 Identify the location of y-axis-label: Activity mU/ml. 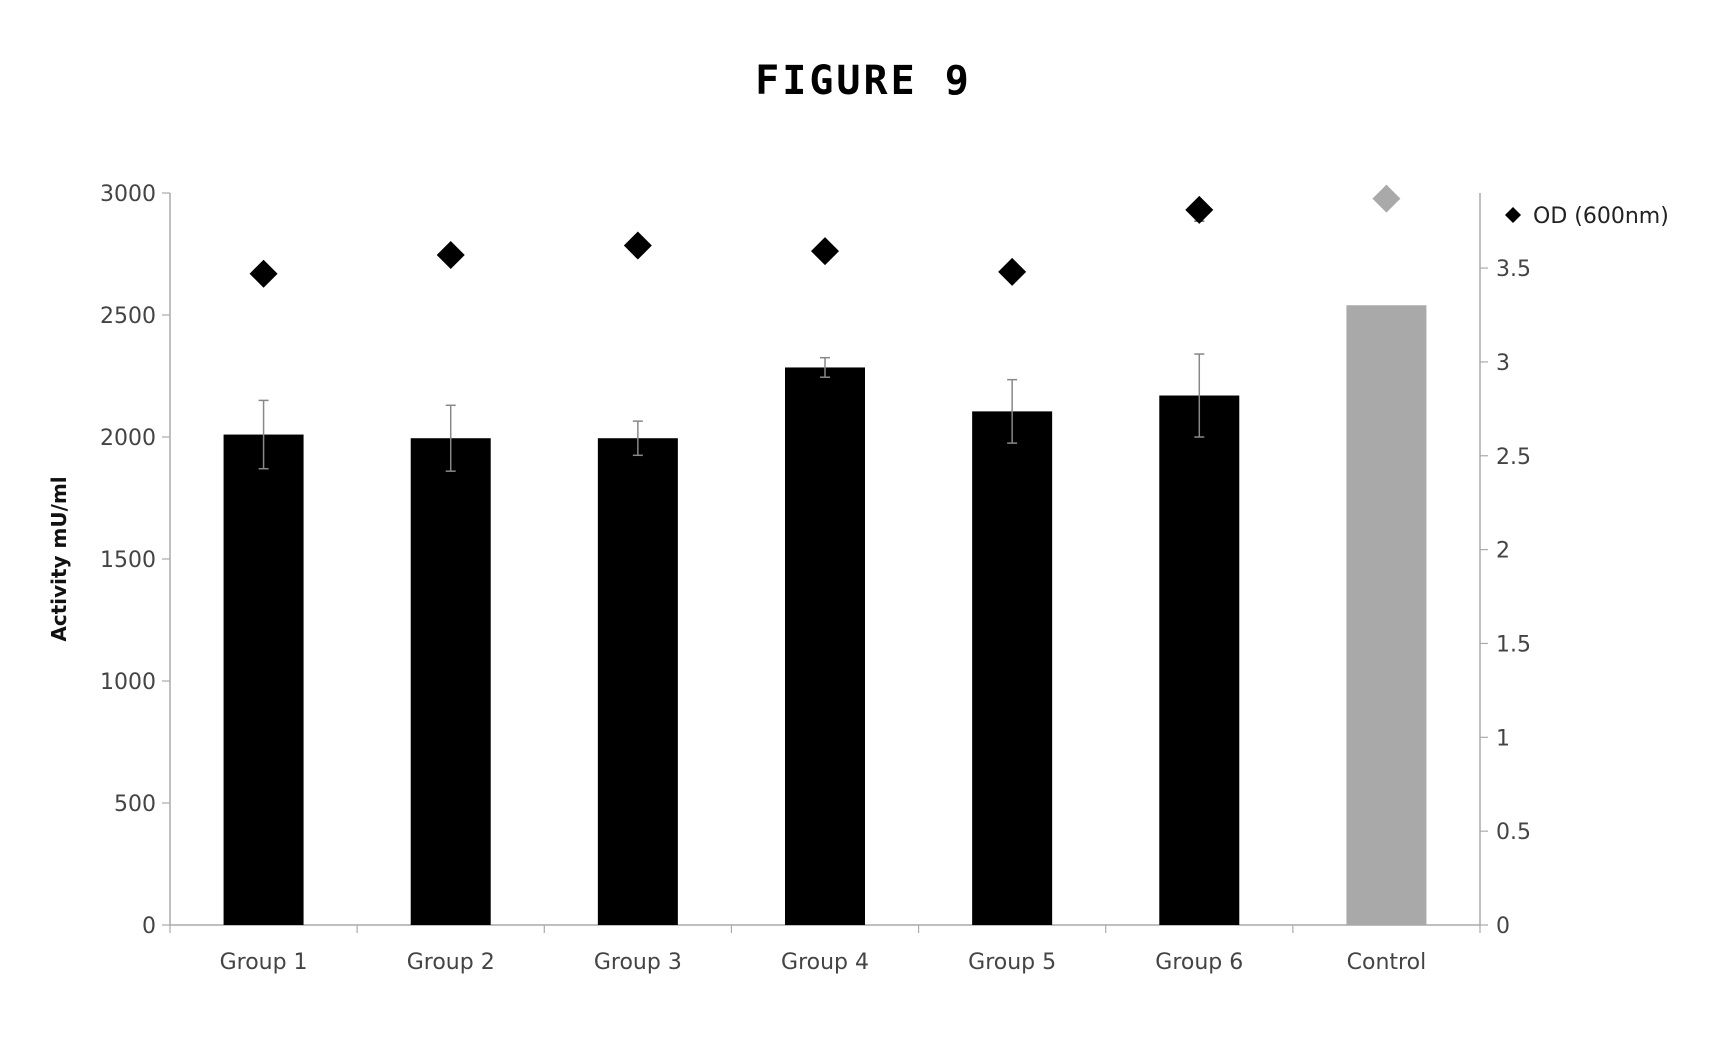
(59, 558).